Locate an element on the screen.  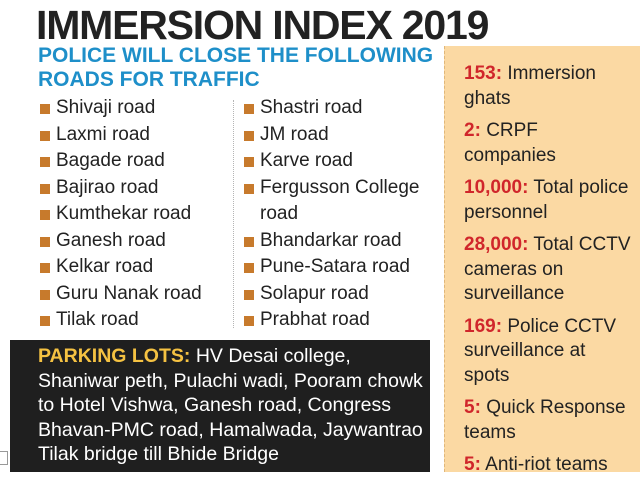
stat-text: Police CCTV surveillance at spots is located at coordinates (540, 350).